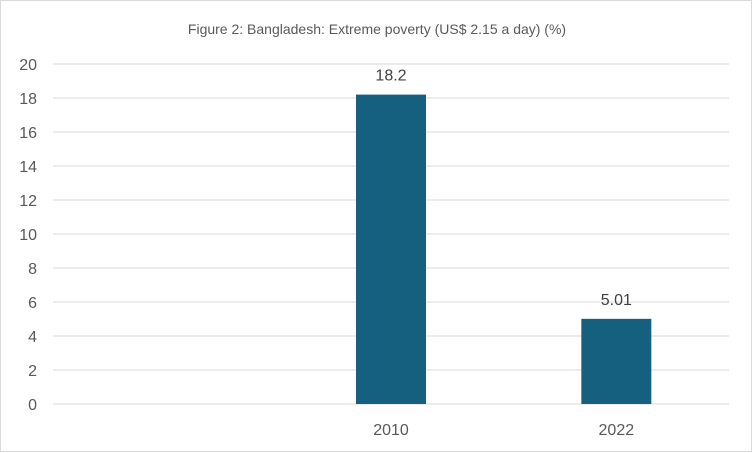  What do you see at coordinates (391, 249) in the screenshot?
I see `bar-2010` at bounding box center [391, 249].